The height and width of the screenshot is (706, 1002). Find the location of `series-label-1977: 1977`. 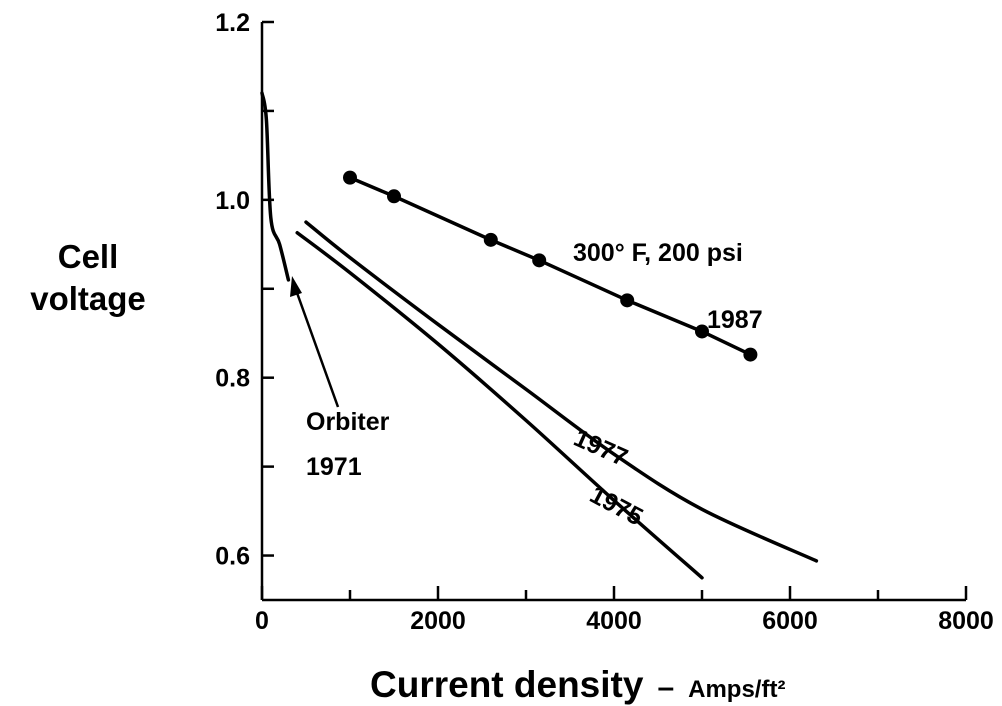

series-label-1977: 1977 is located at coordinates (601, 448).